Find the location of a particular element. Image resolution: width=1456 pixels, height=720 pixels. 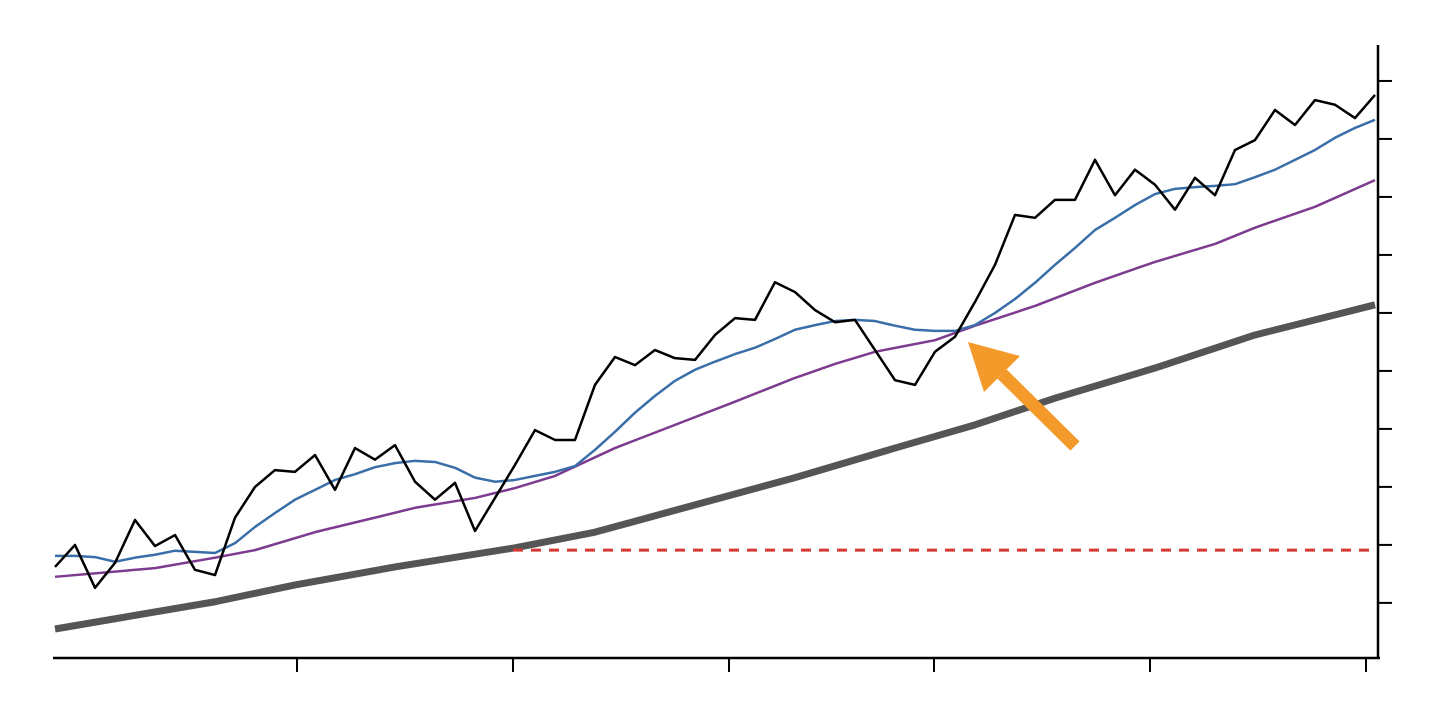

annotation-arrow is located at coordinates (1024, 396).